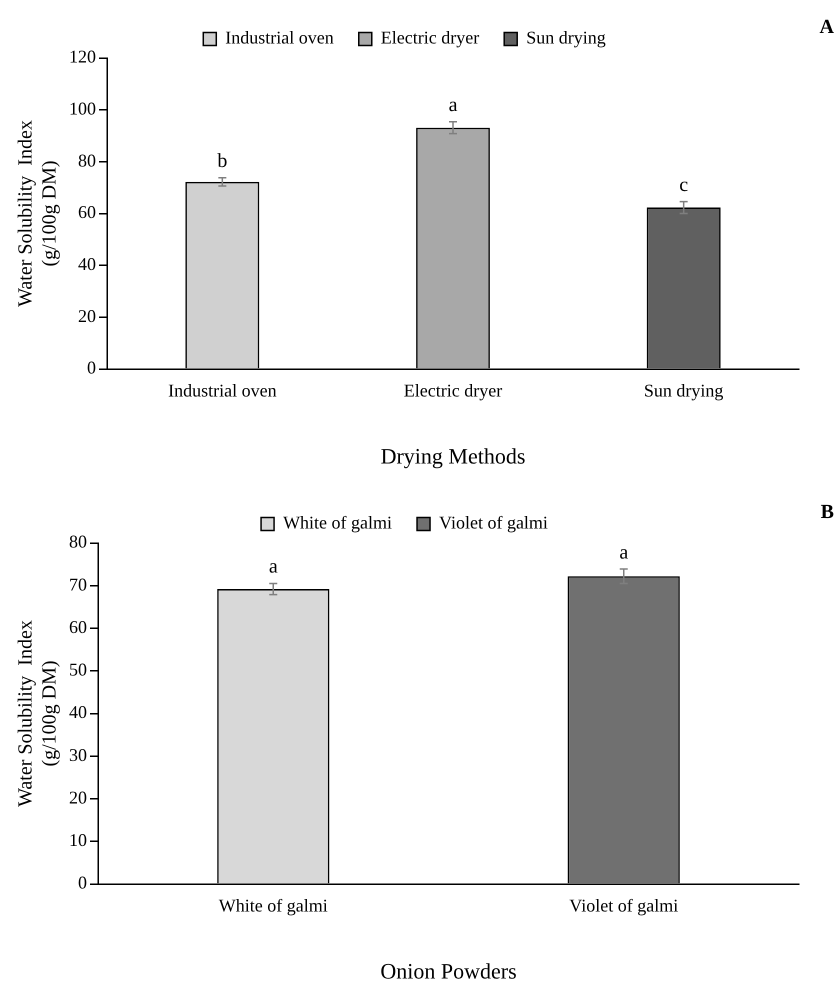 This screenshot has height=1000, width=839. Describe the element at coordinates (827, 27) in the screenshot. I see `text: A` at that location.